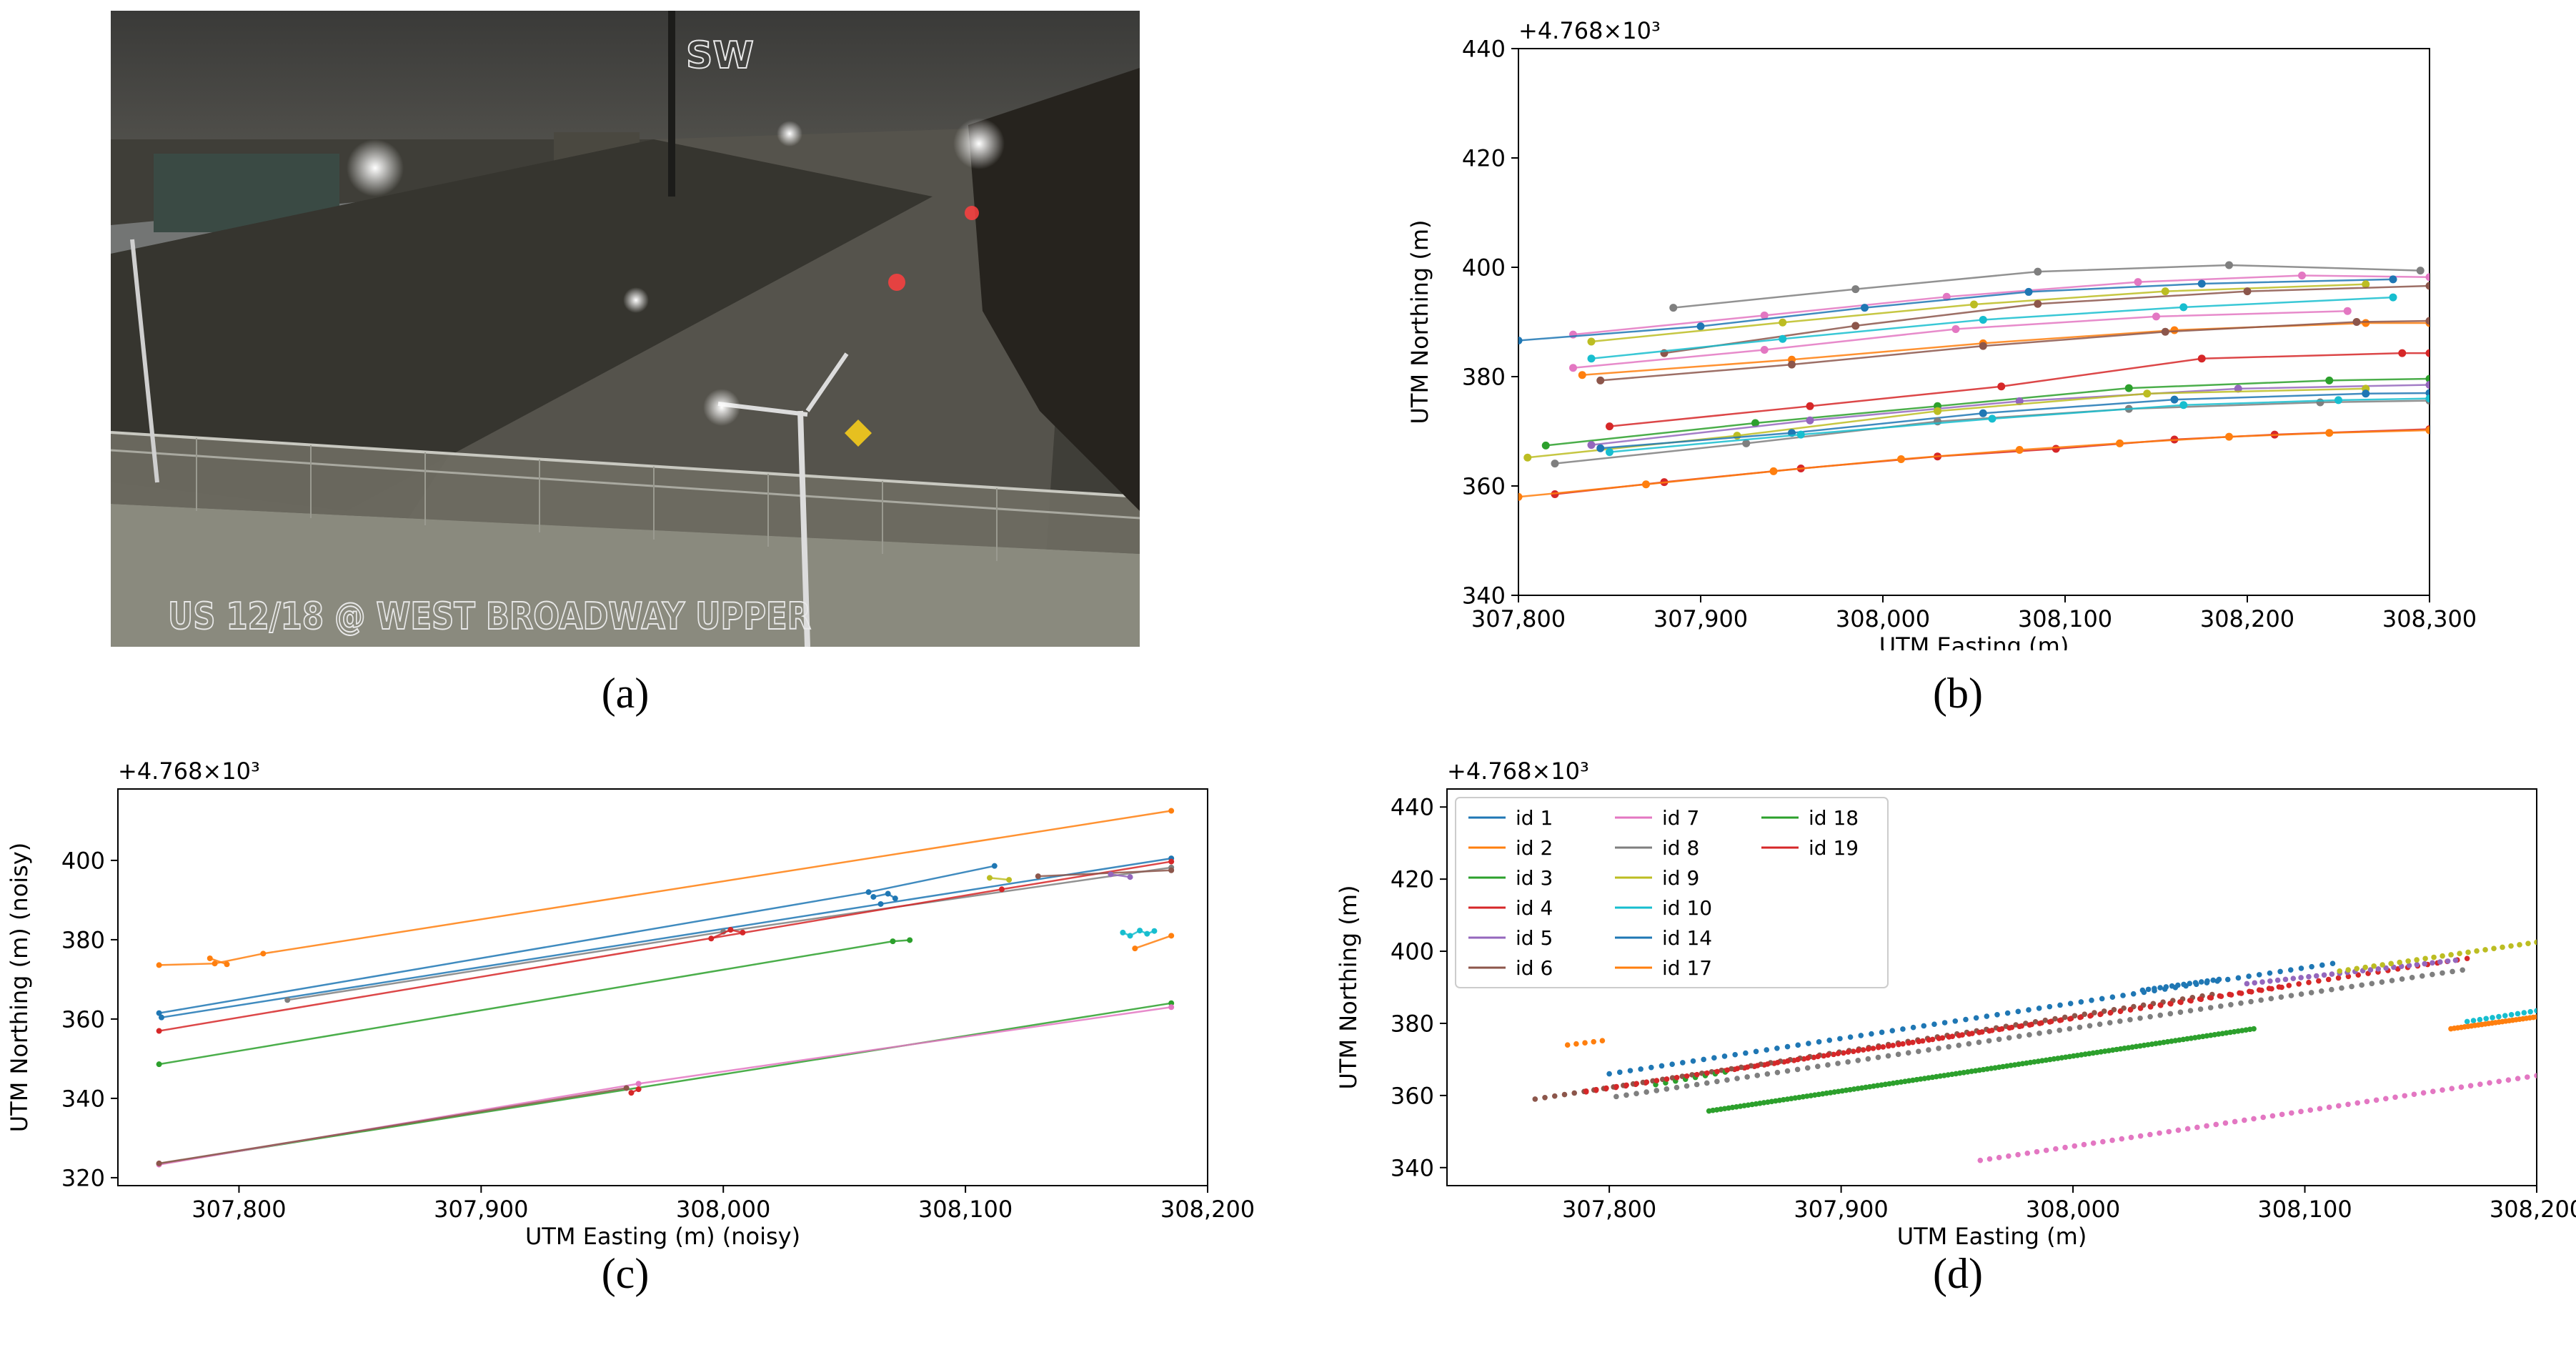 The image size is (2576, 1355). What do you see at coordinates (2165, 291) in the screenshot?
I see `data-point-t4` at bounding box center [2165, 291].